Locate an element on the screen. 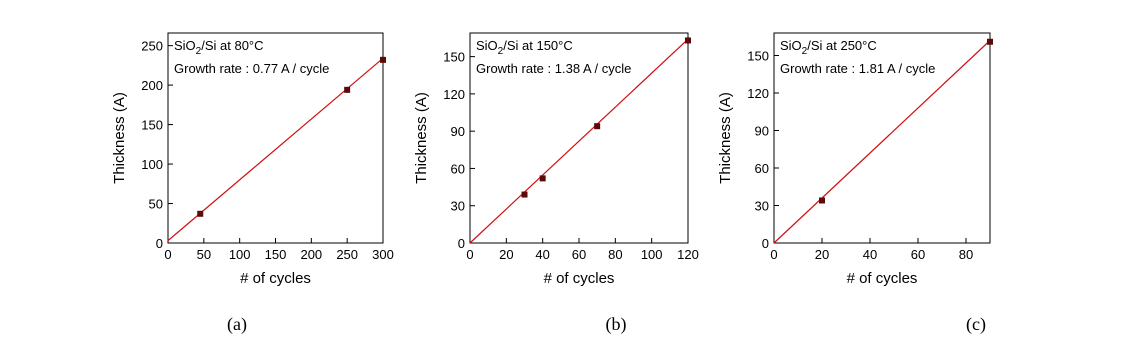  y-tick-label: 200 is located at coordinates (152, 85).